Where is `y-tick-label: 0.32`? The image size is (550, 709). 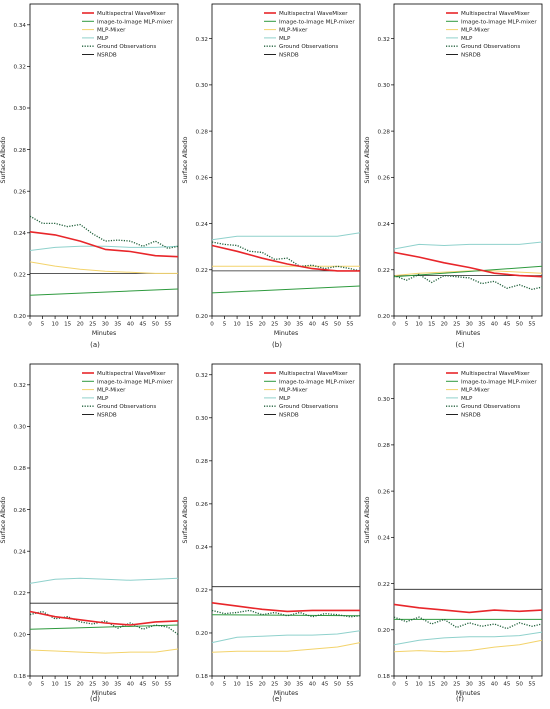
y-tick-label: 0.32 is located at coordinates (20, 68).